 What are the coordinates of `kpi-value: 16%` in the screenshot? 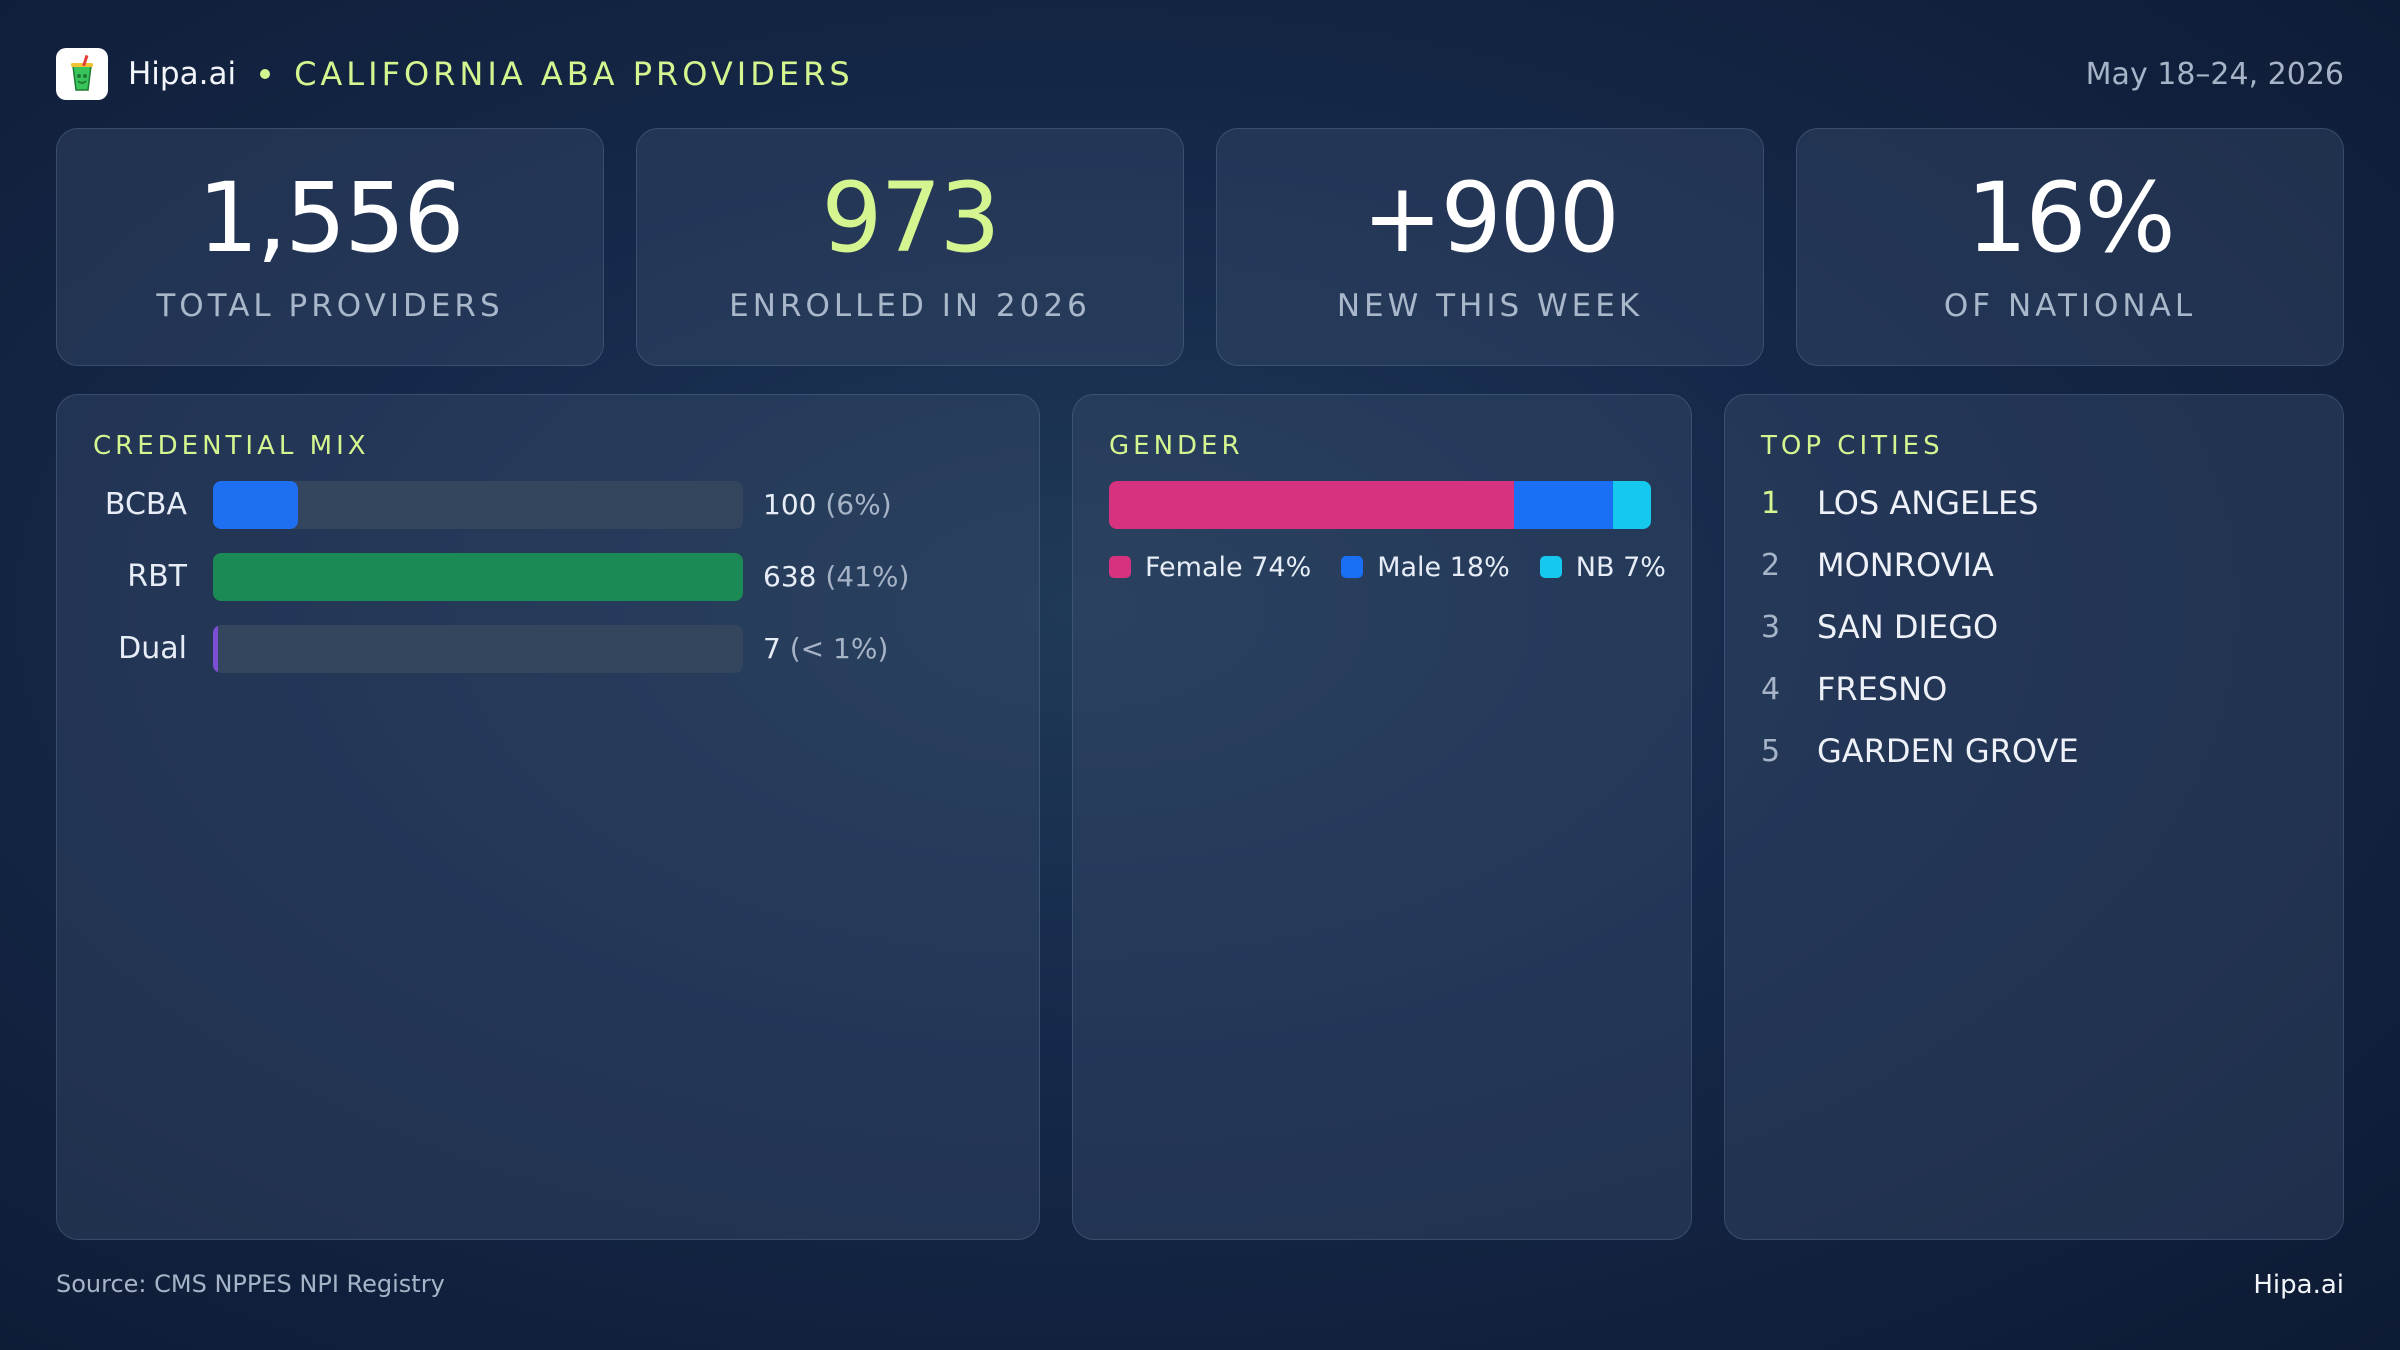 It's located at (2070, 218).